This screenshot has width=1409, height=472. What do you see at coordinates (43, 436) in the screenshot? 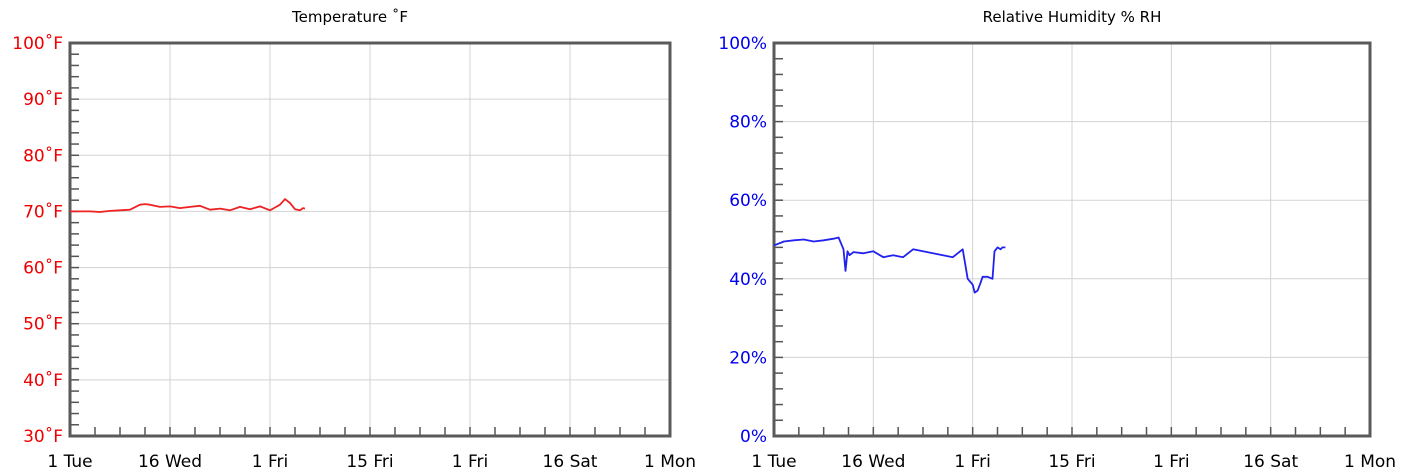
I see `temperature-y-tick-label: 30˚F` at bounding box center [43, 436].